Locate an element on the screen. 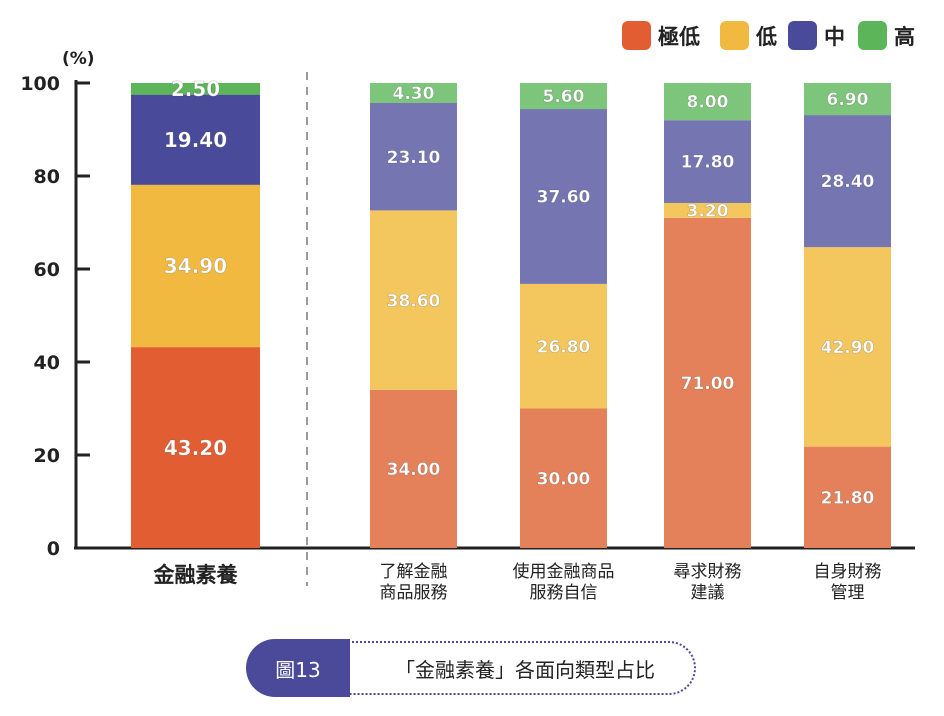 Image resolution: width=944 pixels, height=716 pixels. y-tick-label: 60 is located at coordinates (47, 270).